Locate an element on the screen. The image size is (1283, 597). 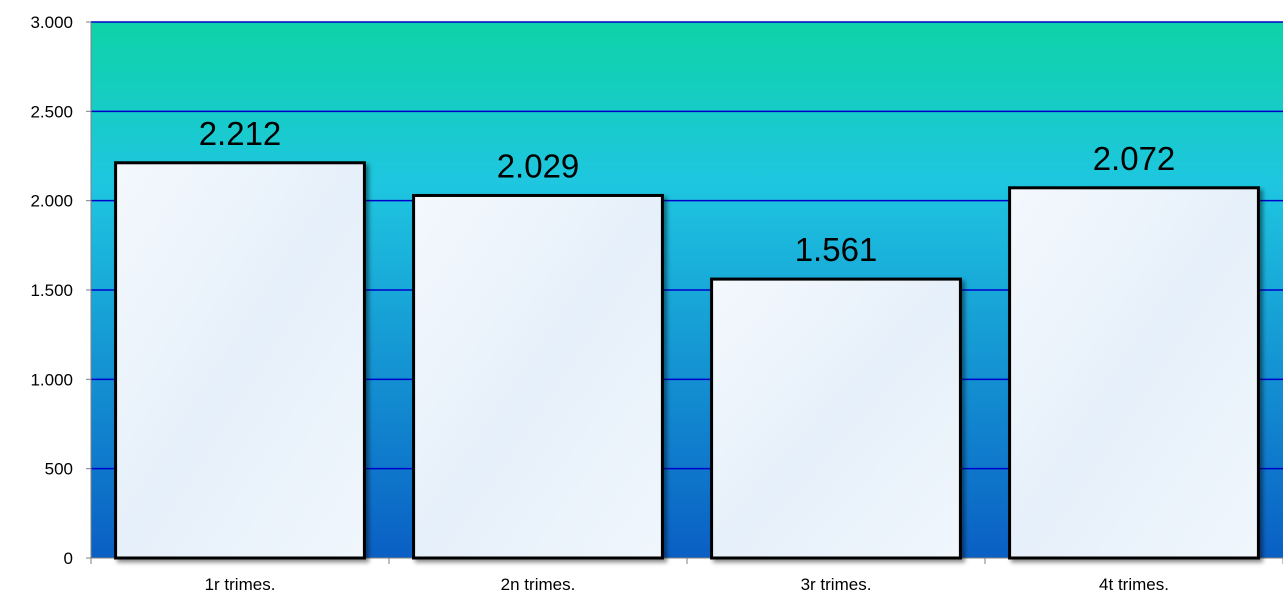
x-tick-label: 4t trimes. is located at coordinates (1134, 584).